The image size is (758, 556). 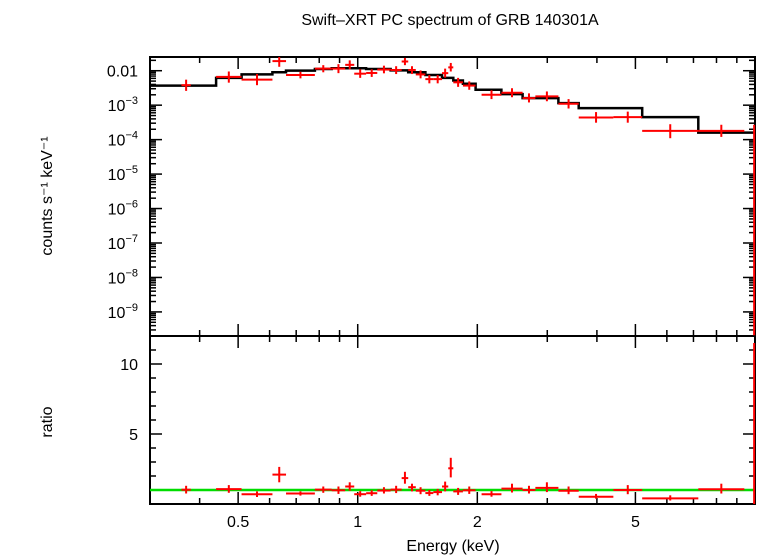 I want to click on y-tick-label: 5, so click(x=133, y=435).